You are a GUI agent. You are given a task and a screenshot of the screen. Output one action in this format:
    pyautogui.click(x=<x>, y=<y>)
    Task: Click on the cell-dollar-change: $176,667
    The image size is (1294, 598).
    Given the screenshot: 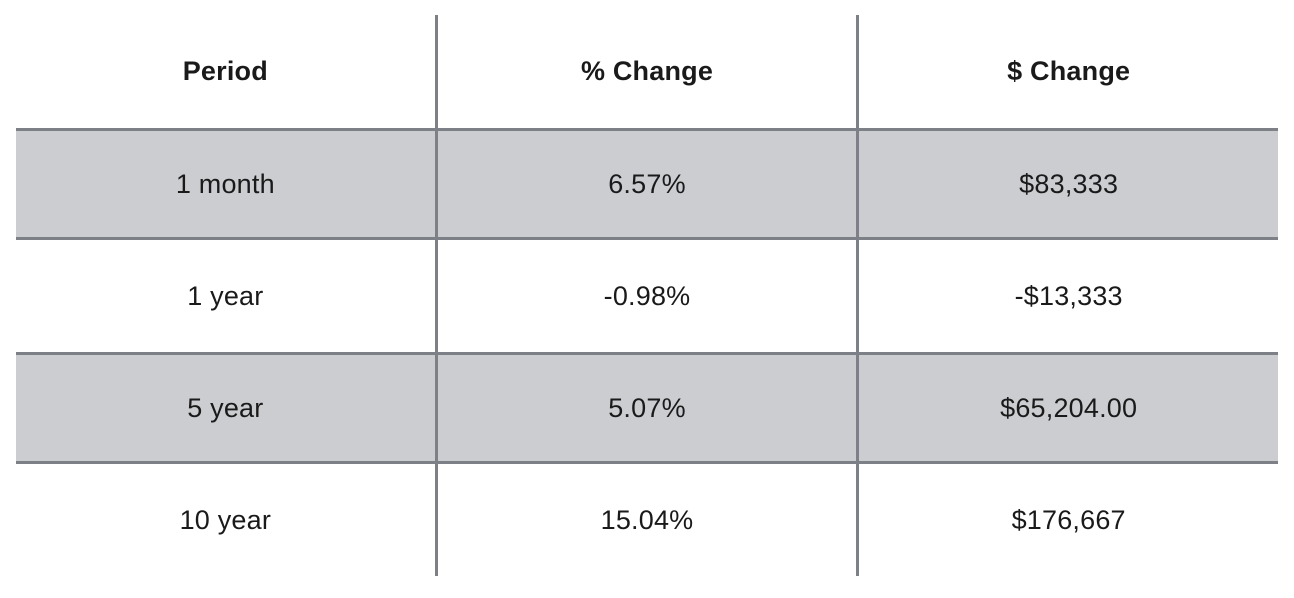 What is the action you would take?
    pyautogui.click(x=1067, y=520)
    